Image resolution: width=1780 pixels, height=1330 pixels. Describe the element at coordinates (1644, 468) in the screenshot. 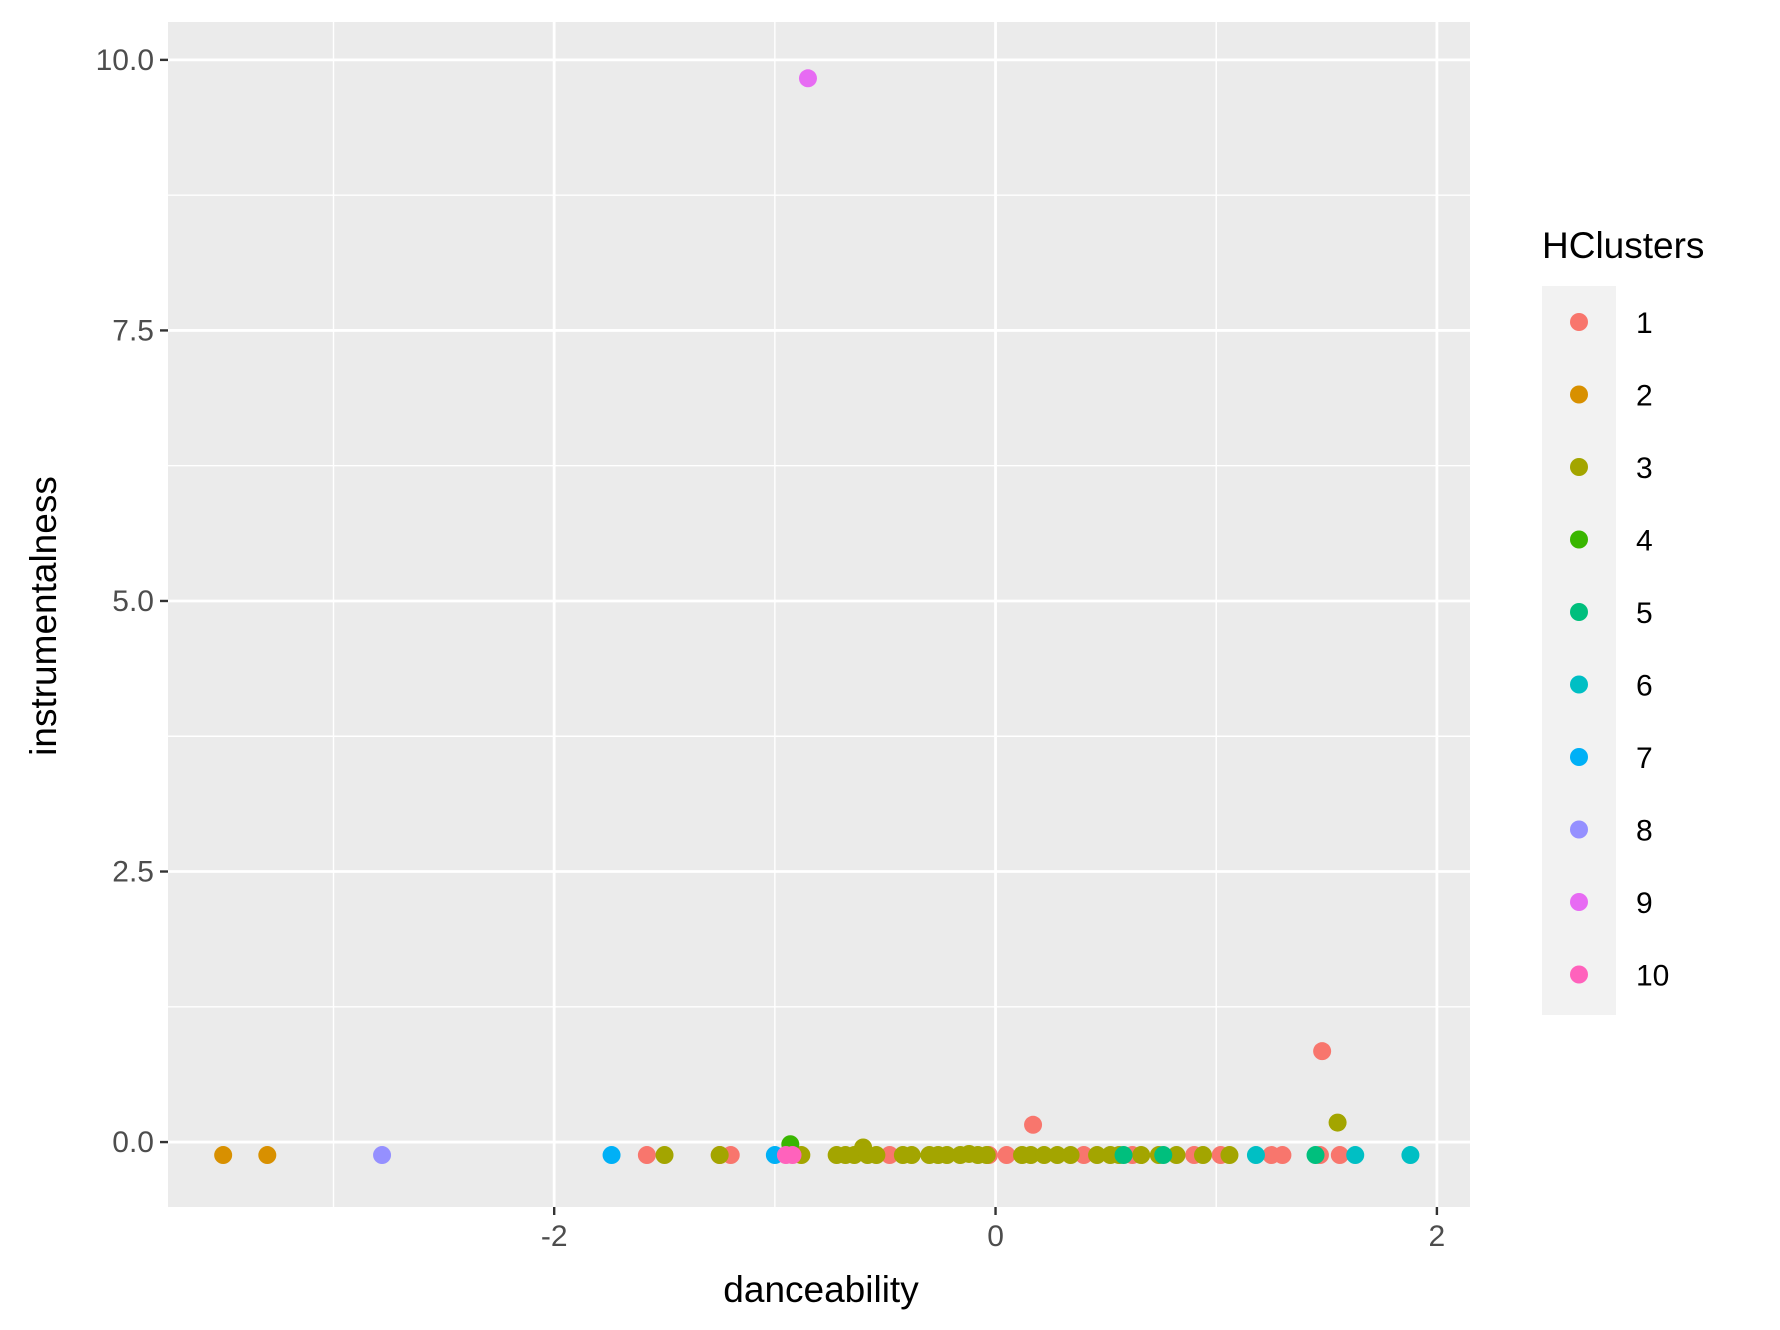

I see `legend-label-3: 3` at that location.